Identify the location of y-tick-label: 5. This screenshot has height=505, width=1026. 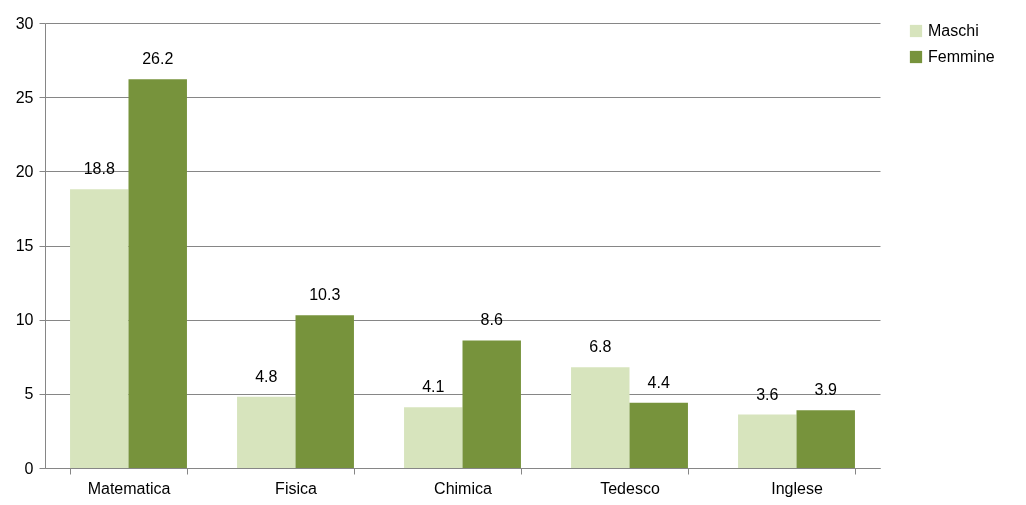
(29, 394).